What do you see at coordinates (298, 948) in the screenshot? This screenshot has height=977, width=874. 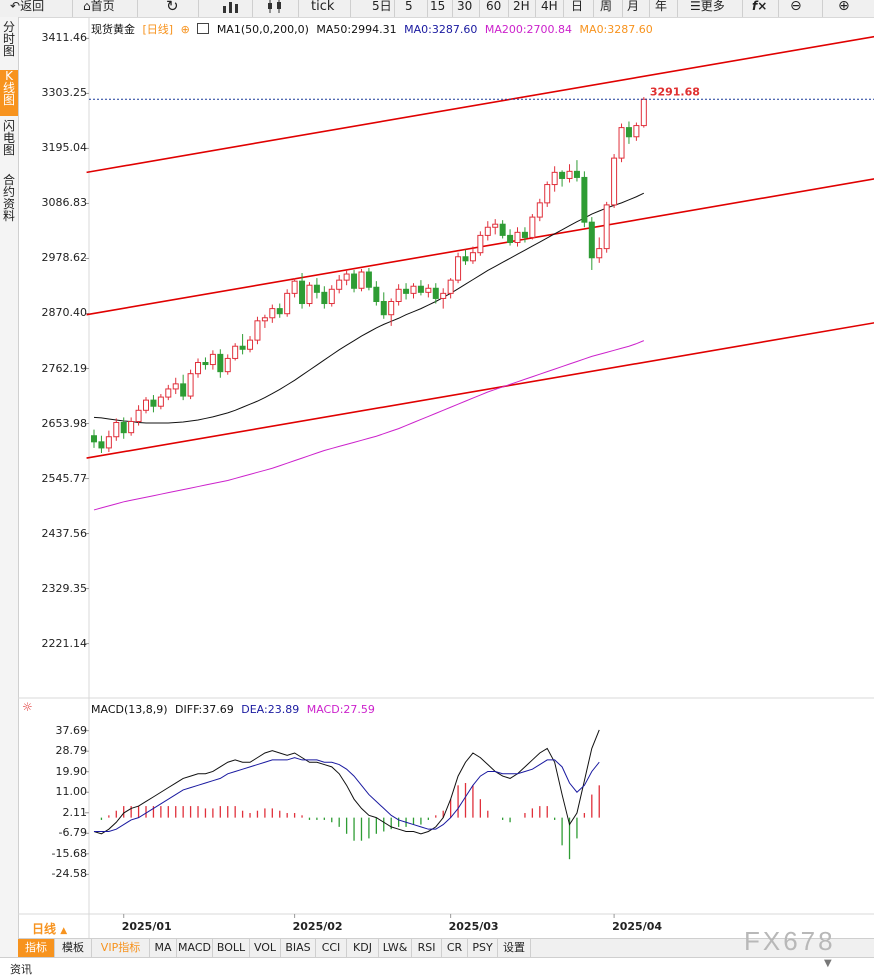 I see `indicator-tab-7: BIAS` at bounding box center [298, 948].